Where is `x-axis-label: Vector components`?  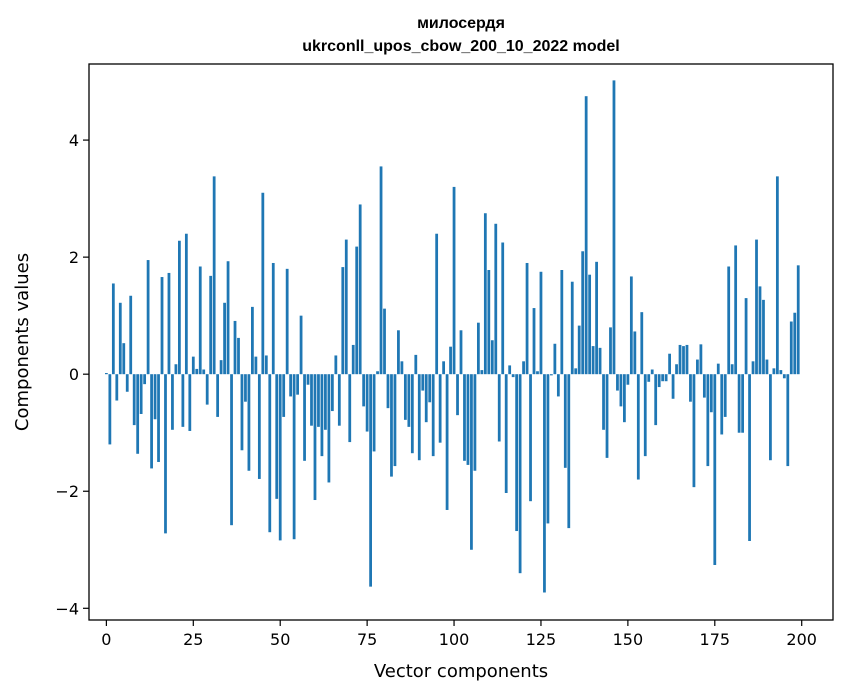 x-axis-label: Vector components is located at coordinates (461, 671).